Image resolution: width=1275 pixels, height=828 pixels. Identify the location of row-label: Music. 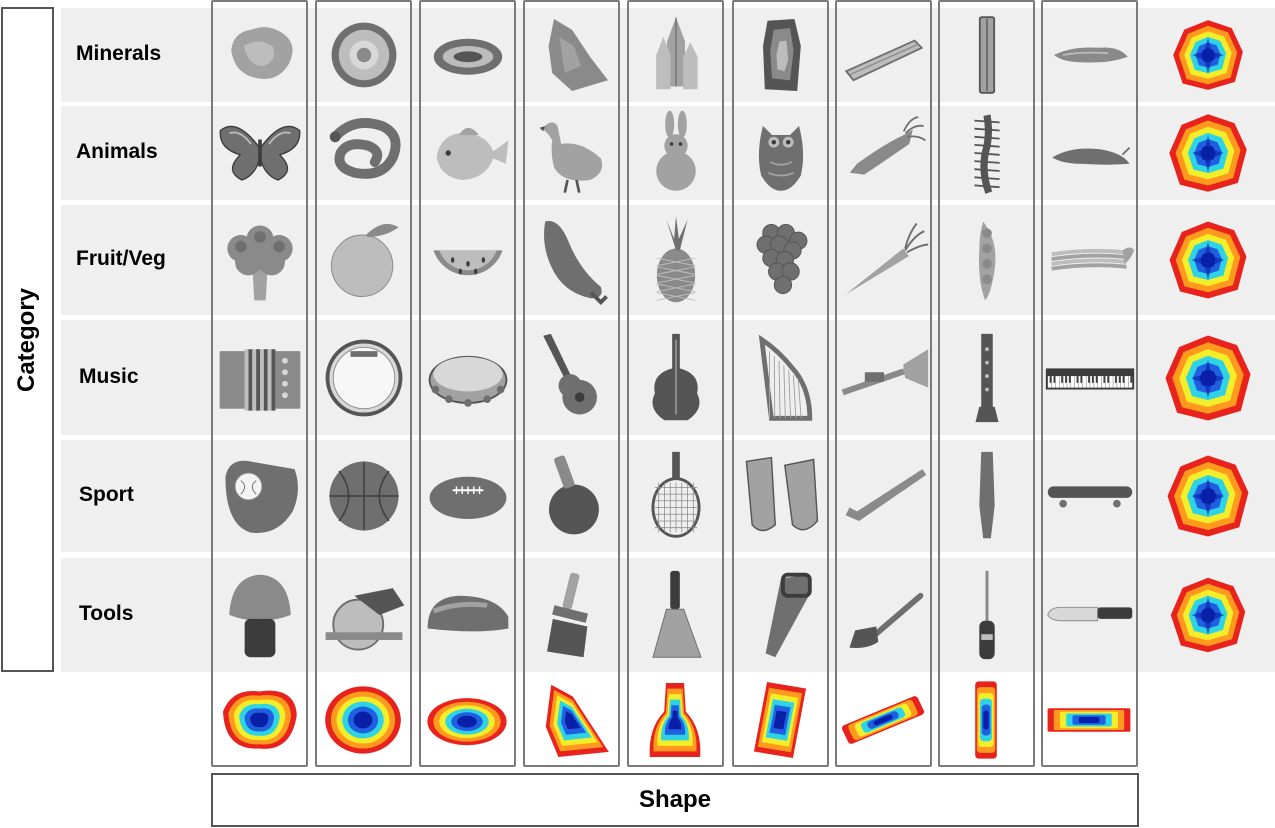
(109, 376).